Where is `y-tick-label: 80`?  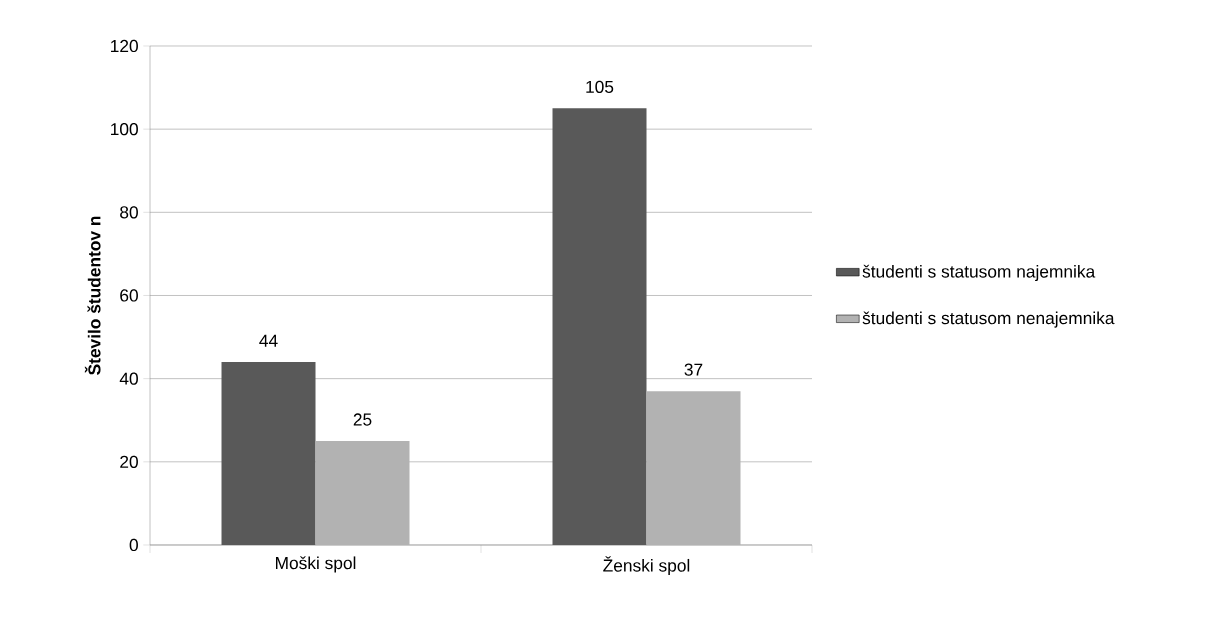 y-tick-label: 80 is located at coordinates (129, 212).